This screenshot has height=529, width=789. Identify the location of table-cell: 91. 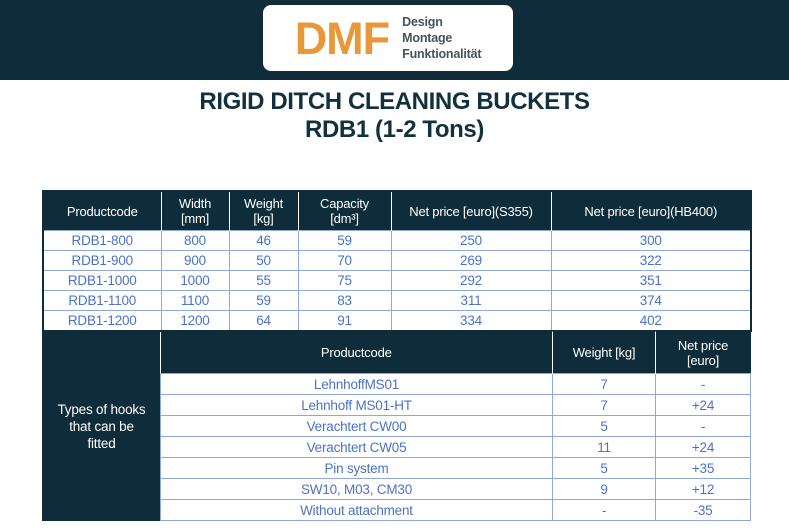
(344, 321).